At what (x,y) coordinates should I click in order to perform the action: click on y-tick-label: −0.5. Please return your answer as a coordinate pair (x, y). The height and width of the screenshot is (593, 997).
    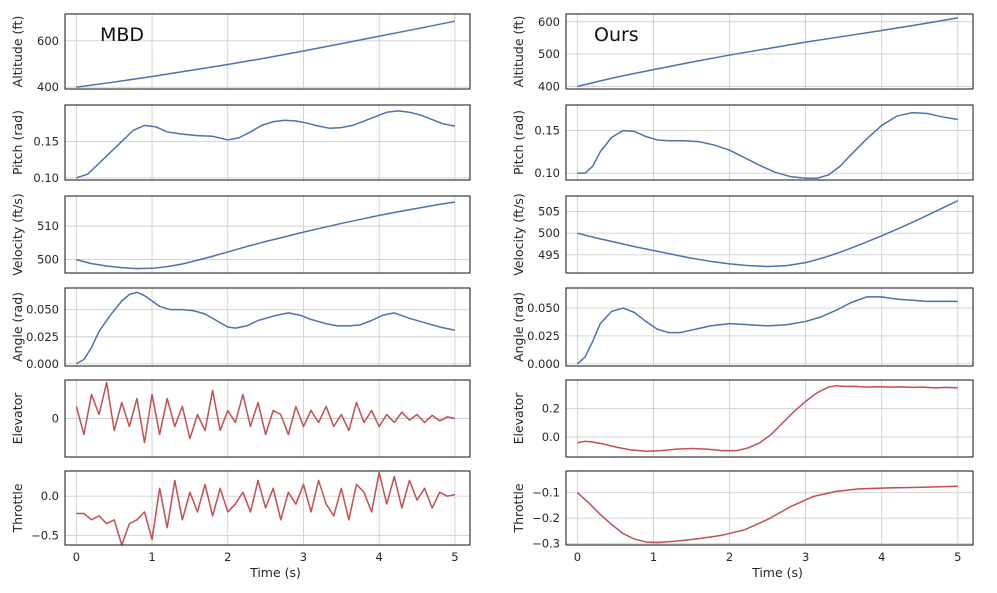
    Looking at the image, I should click on (45, 536).